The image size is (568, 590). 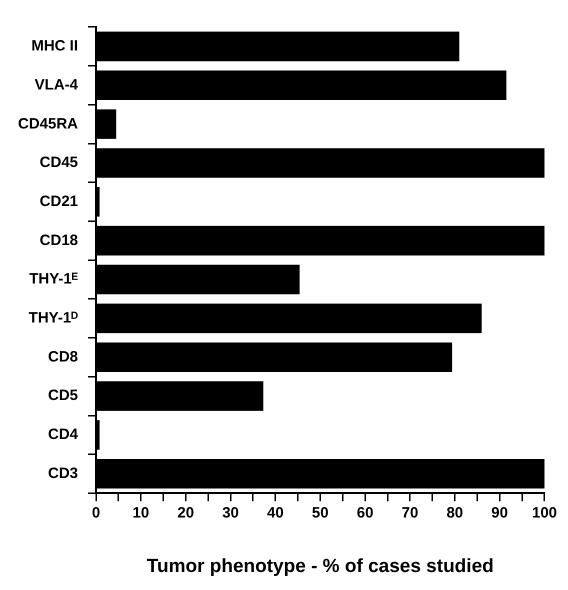 I want to click on y-tick-label: CD3, so click(x=63, y=473).